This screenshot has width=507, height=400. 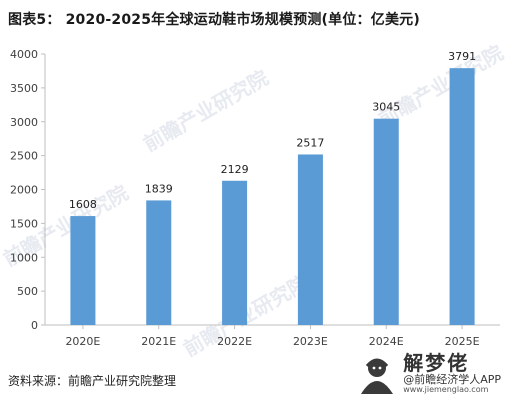 What do you see at coordinates (310, 341) in the screenshot?
I see `x-tick-label: 2023E` at bounding box center [310, 341].